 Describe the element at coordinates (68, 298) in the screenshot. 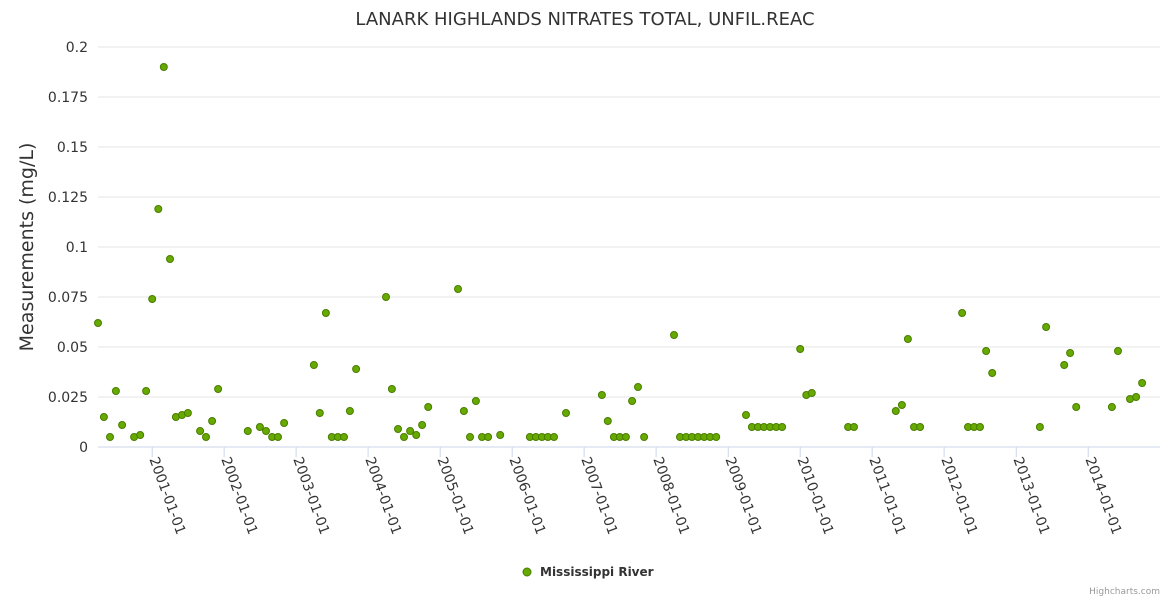

I see `y-tick-label: 0.075` at that location.